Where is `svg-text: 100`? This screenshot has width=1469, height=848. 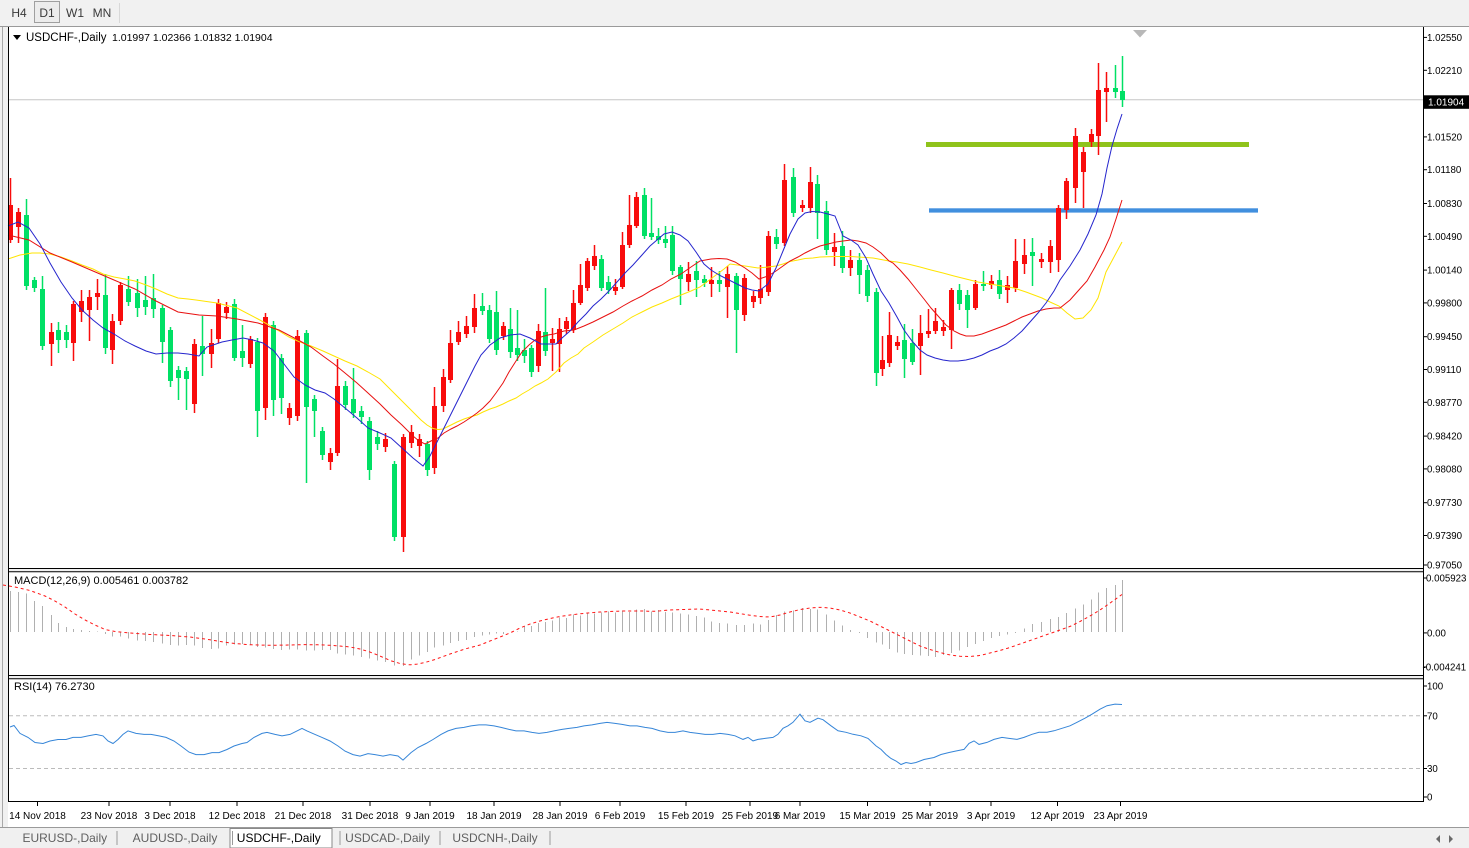 svg-text: 100 is located at coordinates (1435, 687).